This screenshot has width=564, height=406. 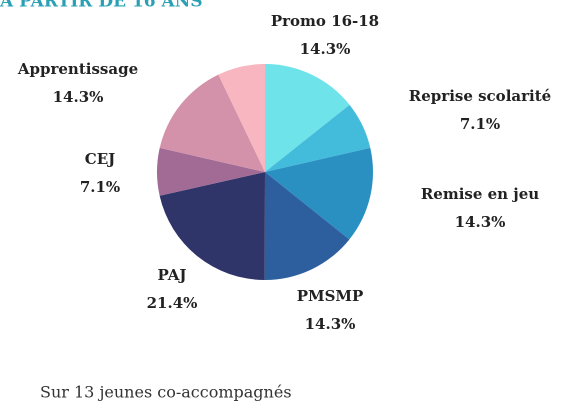 I want to click on note: Sur 13 jeunes co-accompagnés, so click(x=166, y=392).